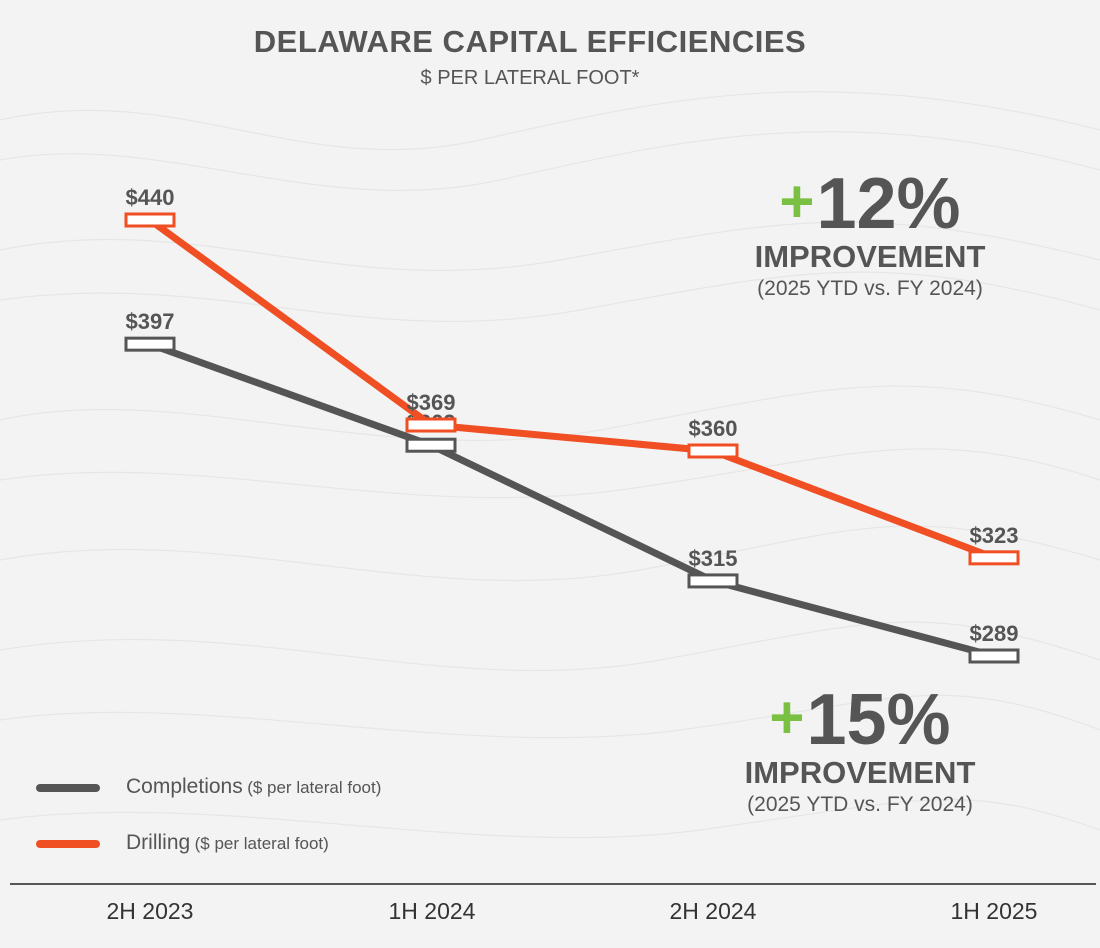 This screenshot has width=1100, height=948. I want to click on completions-improvement-period: (2025 YTD vs. FY 2024), so click(860, 804).